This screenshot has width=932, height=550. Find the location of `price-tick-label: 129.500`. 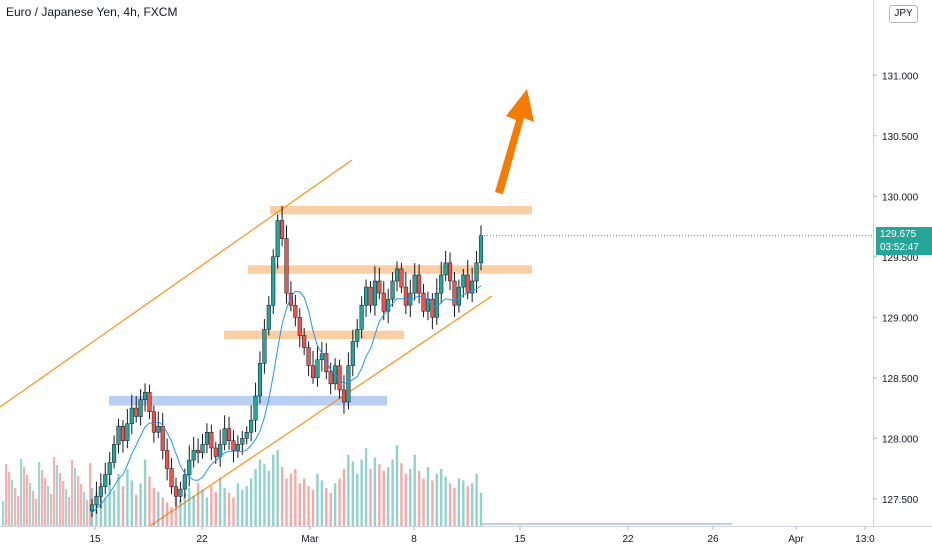

price-tick-label: 129.500 is located at coordinates (900, 258).